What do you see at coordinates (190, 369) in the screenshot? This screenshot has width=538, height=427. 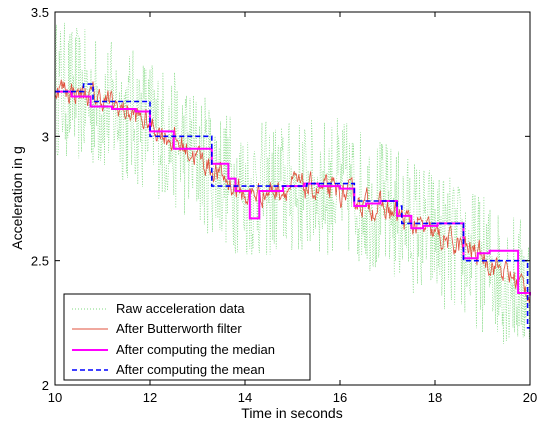 I see `legend-label-mean: After computing the mean` at bounding box center [190, 369].